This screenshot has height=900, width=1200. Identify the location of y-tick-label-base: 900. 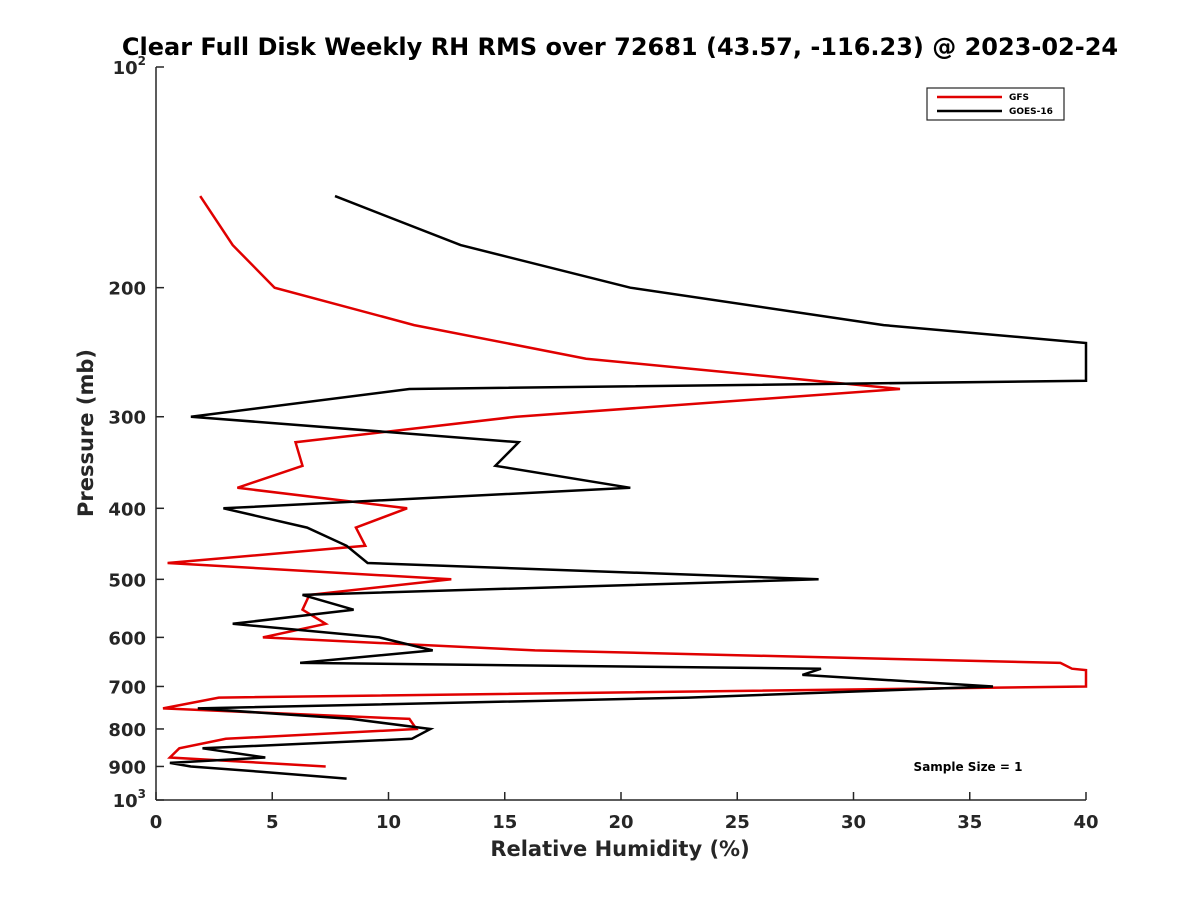
(127, 767).